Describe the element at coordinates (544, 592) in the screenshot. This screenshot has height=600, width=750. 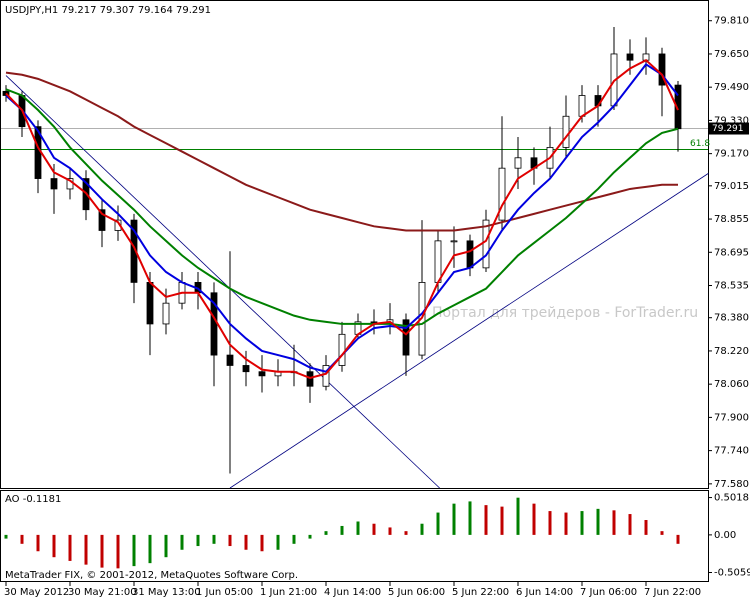
I see `x-tick-label: 6 Jun 14:00` at that location.